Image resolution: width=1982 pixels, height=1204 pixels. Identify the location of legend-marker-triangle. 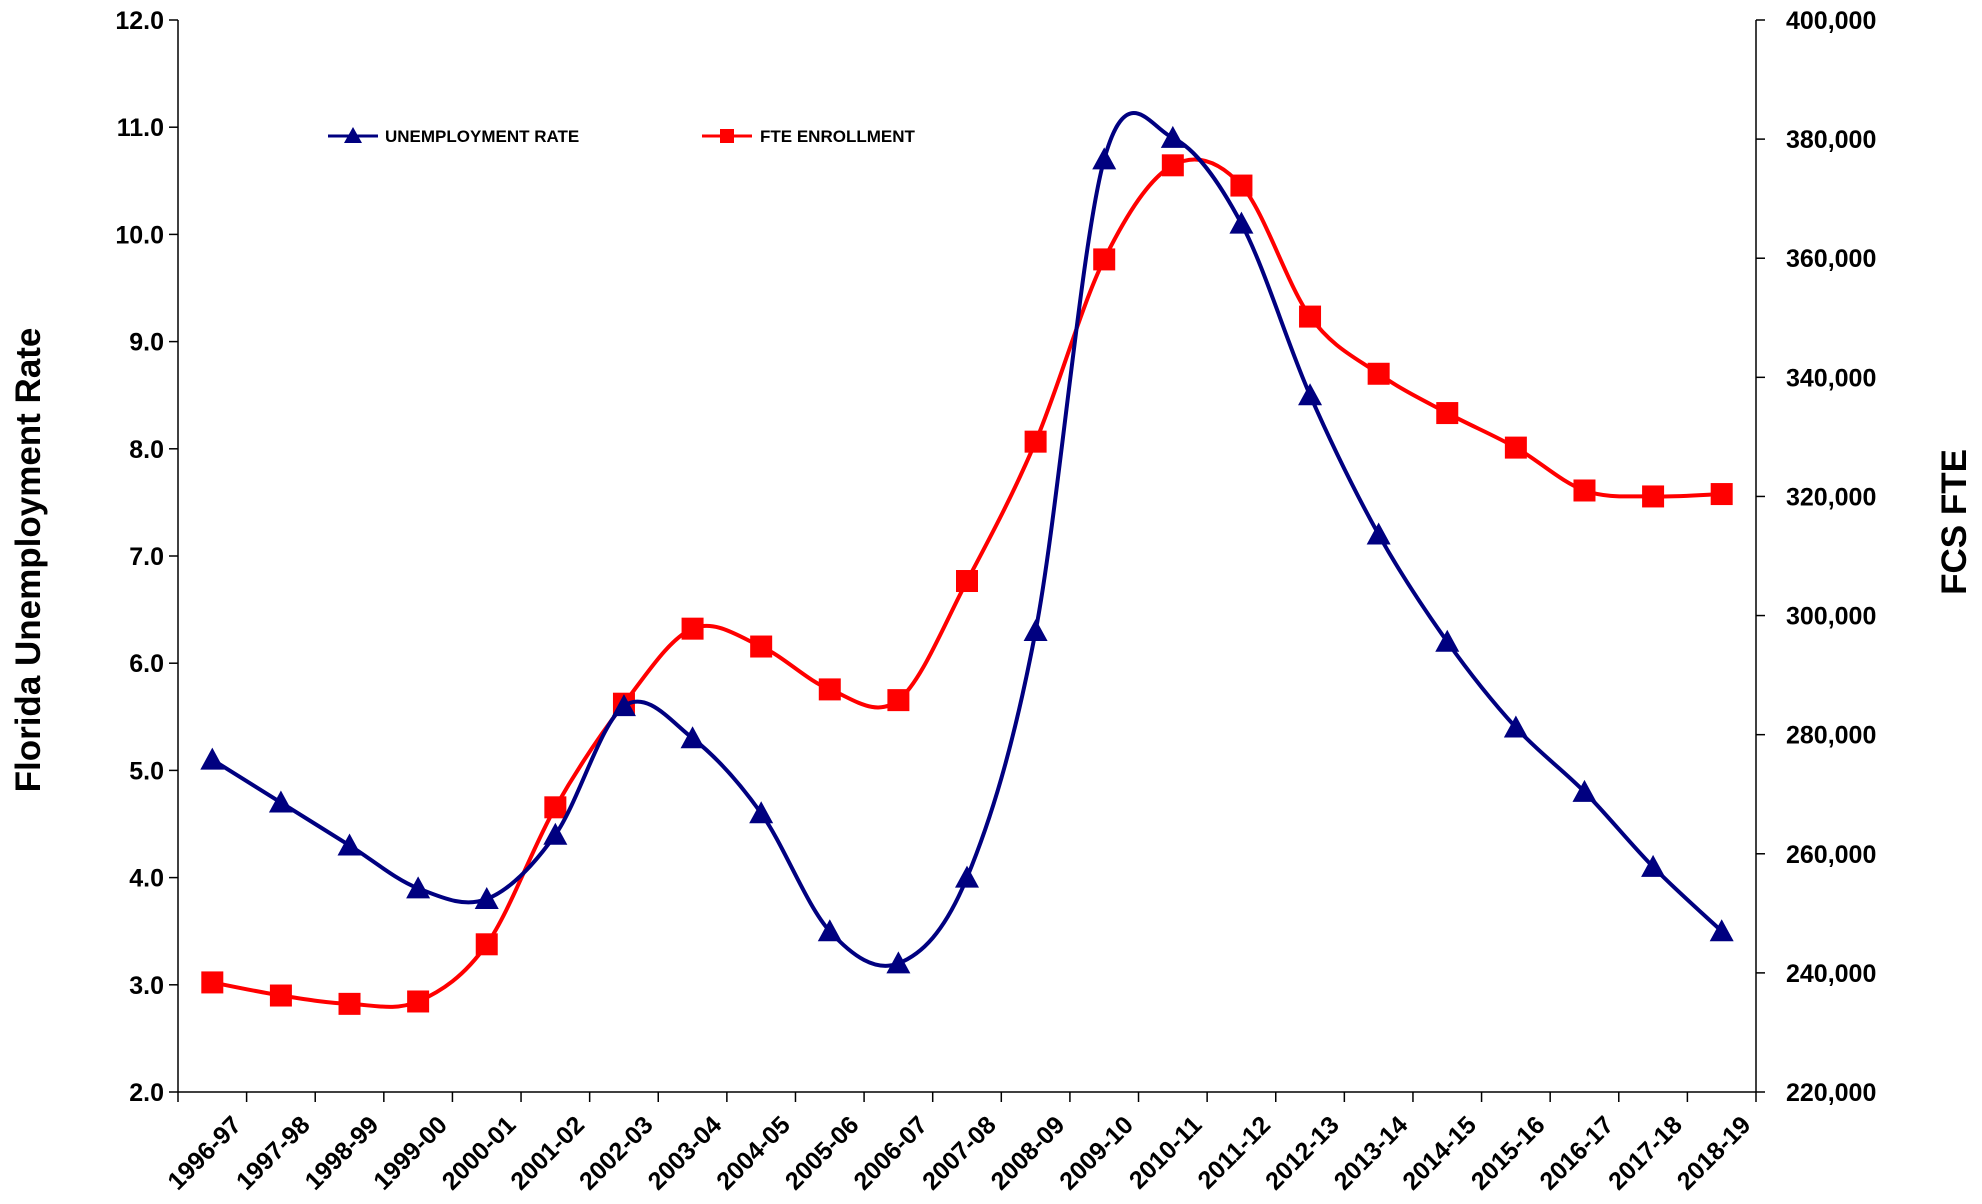
(353, 135).